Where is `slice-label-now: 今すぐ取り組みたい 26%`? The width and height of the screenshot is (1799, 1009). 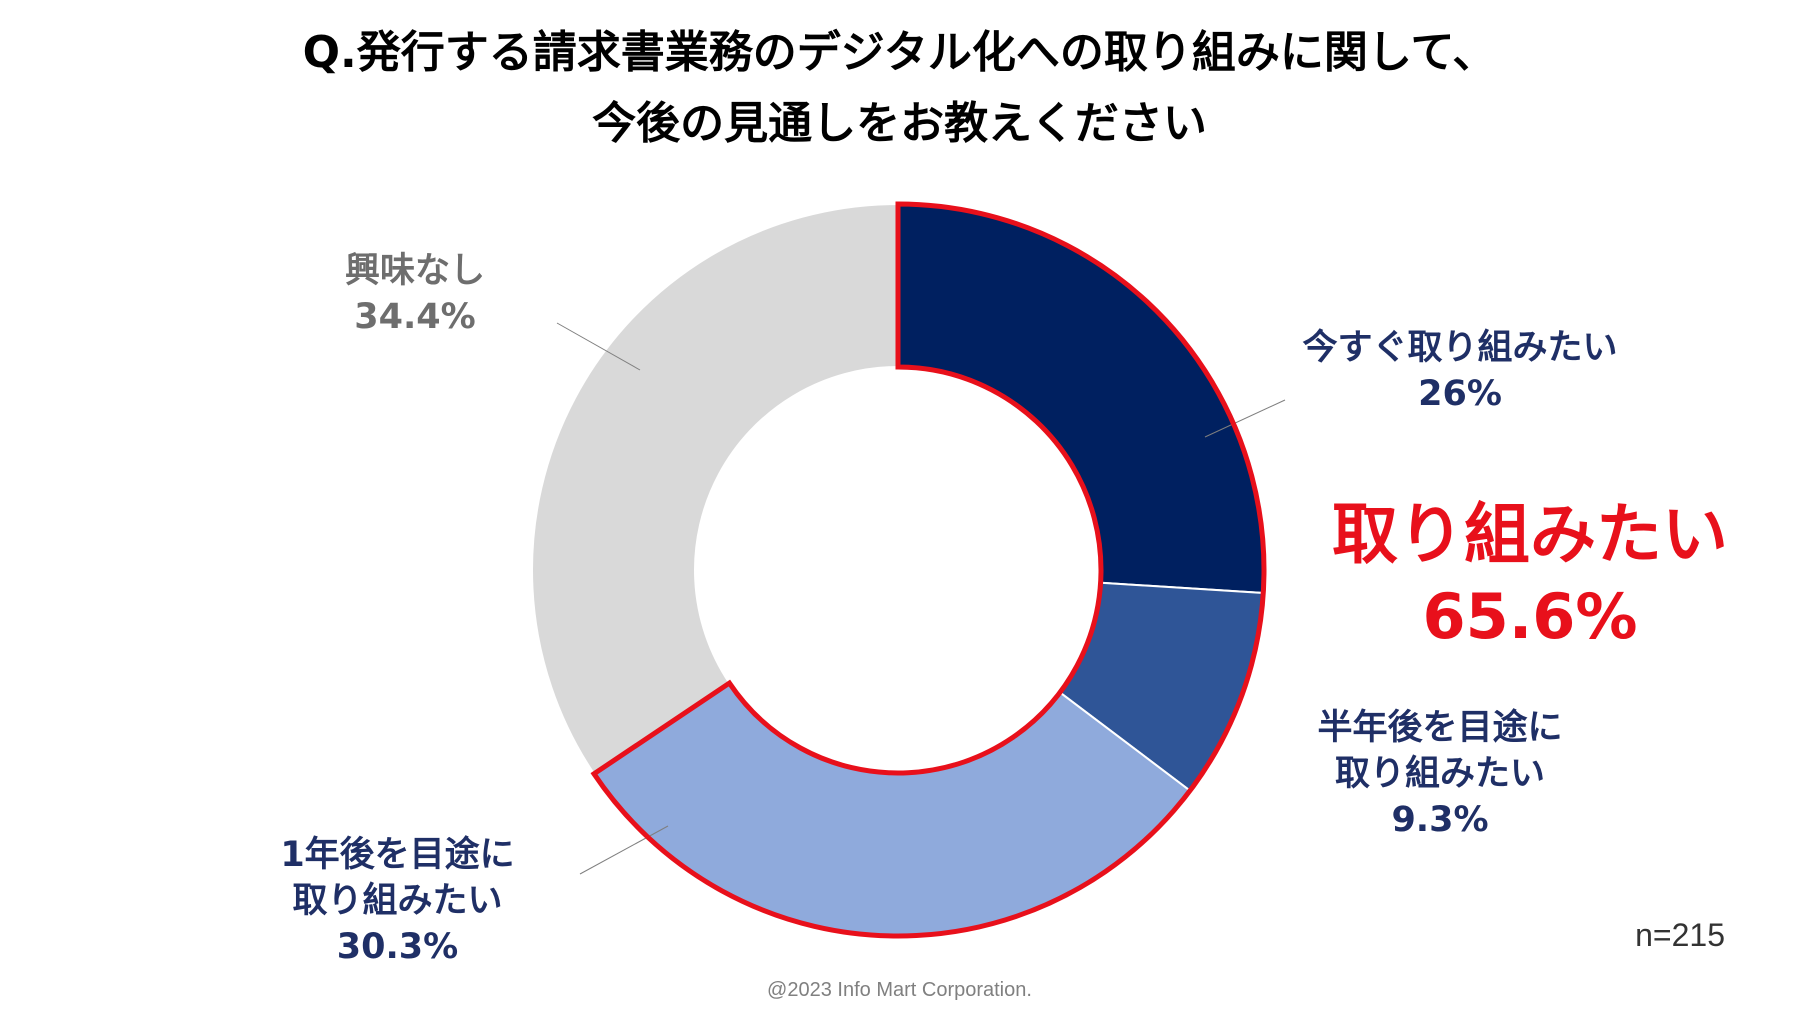 slice-label-now: 今すぐ取り組みたい 26% is located at coordinates (1460, 371).